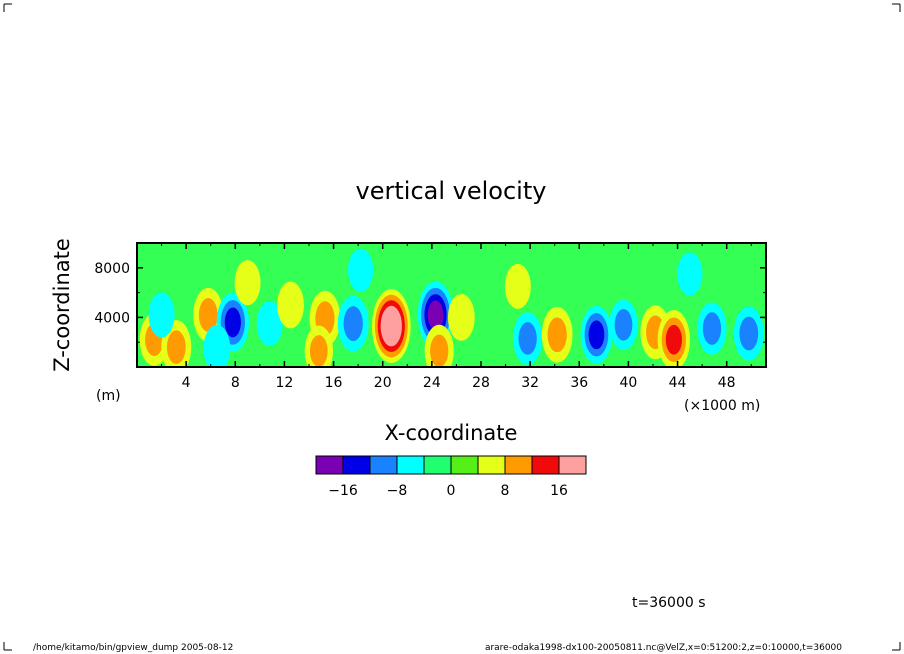  Describe the element at coordinates (112, 269) in the screenshot. I see `y-tick-label: 8000` at that location.